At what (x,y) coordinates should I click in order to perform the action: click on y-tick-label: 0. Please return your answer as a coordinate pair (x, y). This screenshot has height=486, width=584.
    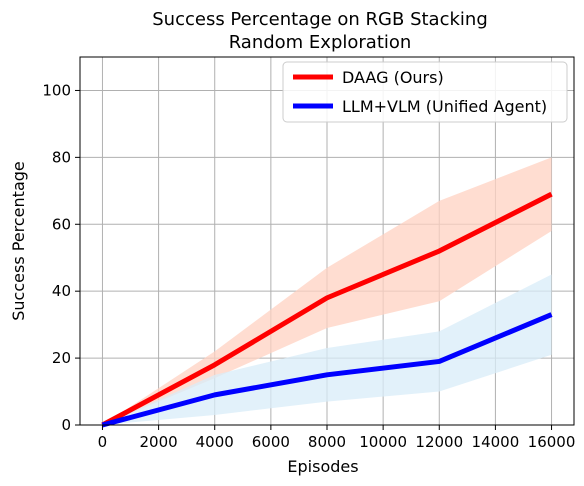
    Looking at the image, I should click on (66, 425).